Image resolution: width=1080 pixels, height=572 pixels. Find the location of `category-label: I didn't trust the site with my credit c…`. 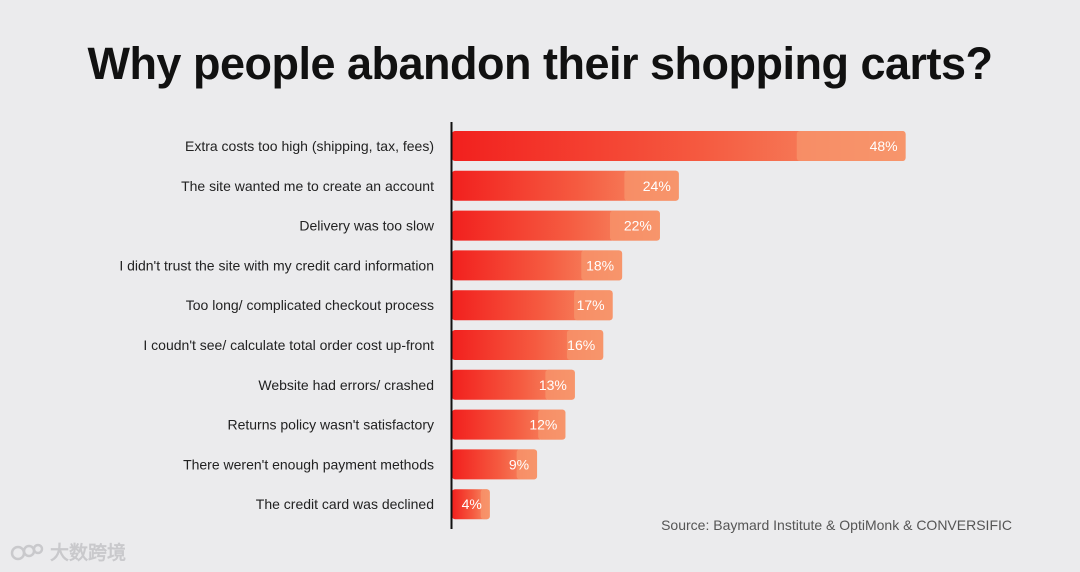

category-label: I didn't trust the site with my credit c… is located at coordinates (276, 265).